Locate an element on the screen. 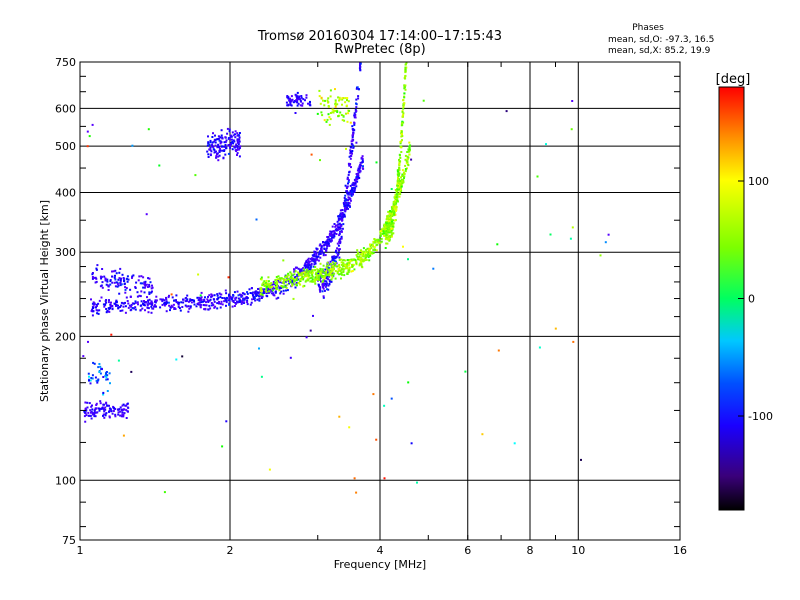 This screenshot has height=600, width=800. stats-heading: Phases is located at coordinates (648, 28).